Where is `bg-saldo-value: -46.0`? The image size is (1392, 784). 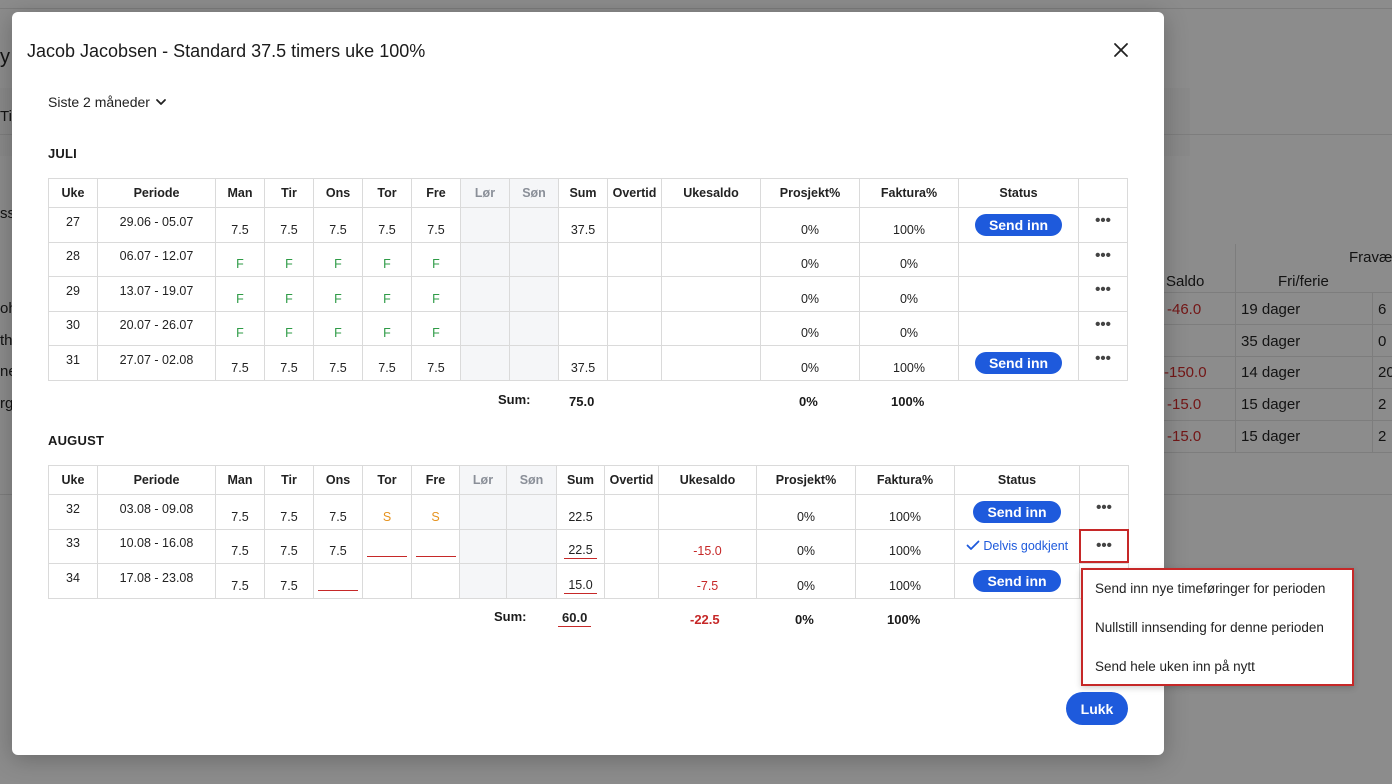
bg-saldo-value: -46.0 is located at coordinates (1184, 309).